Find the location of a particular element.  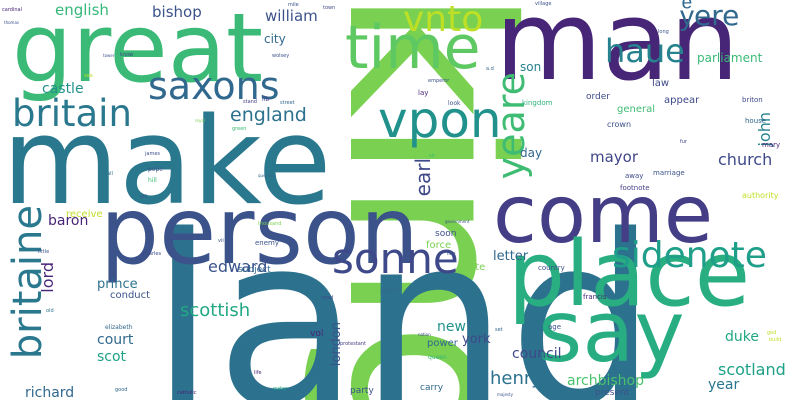

cloud-word: place is located at coordinates (629, 274).